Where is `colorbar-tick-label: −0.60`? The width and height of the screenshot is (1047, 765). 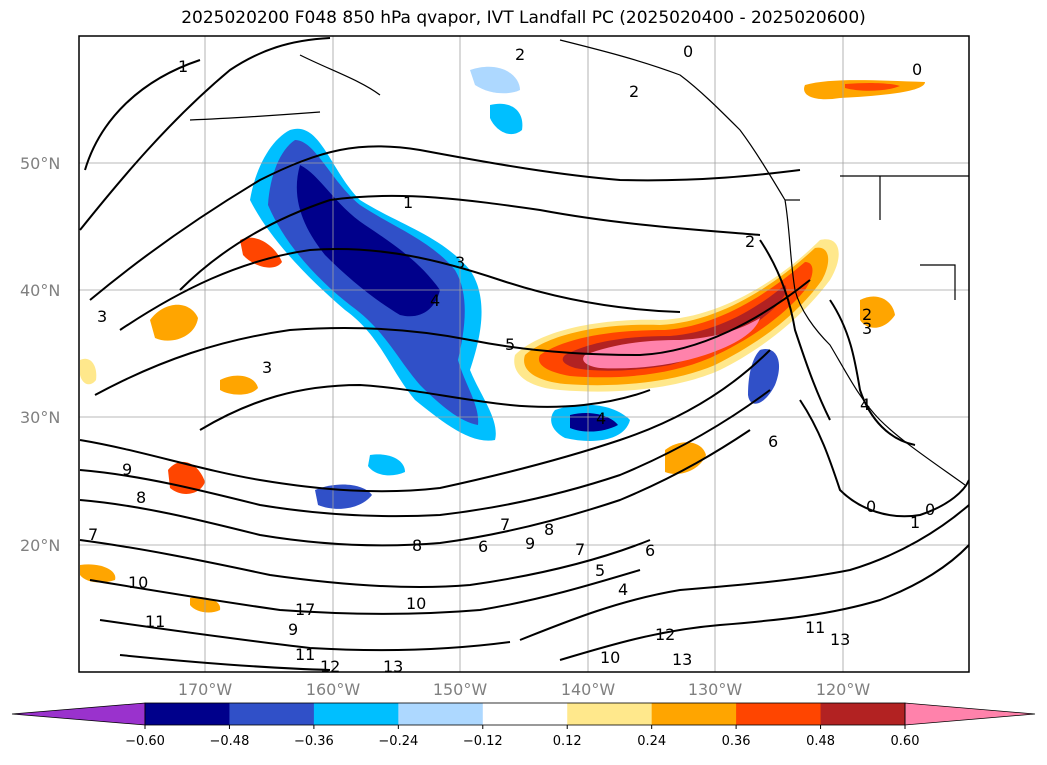 colorbar-tick-label: −0.60 is located at coordinates (145, 741).